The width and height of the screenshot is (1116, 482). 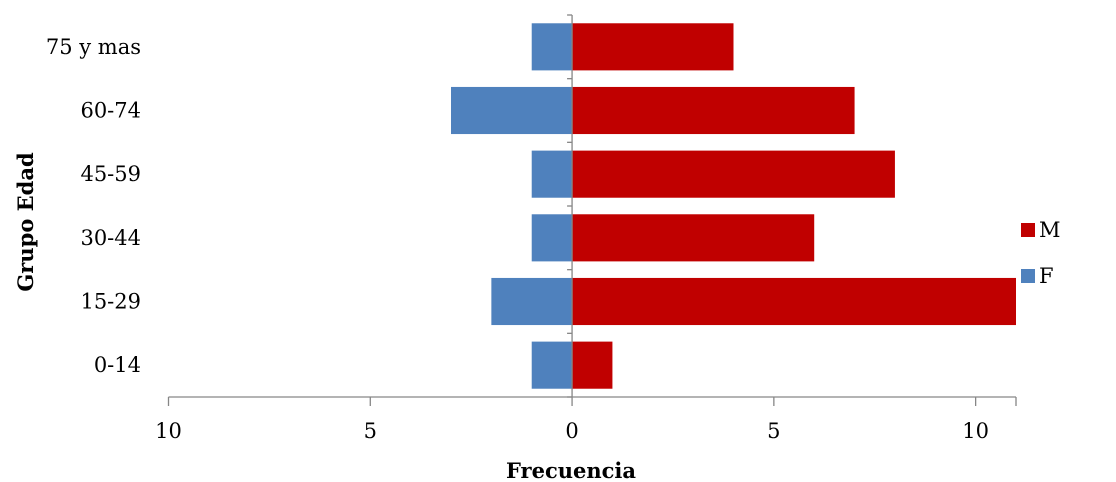 I want to click on legend-label-M: M, so click(x=1050, y=230).